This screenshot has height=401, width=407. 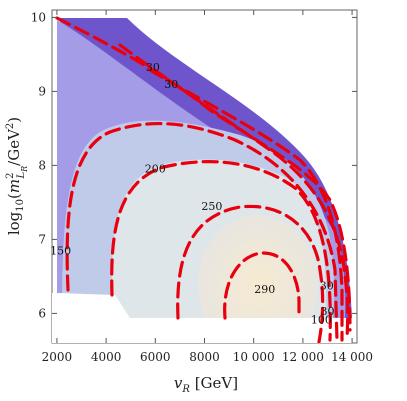 I want to click on svg-text: log10(m2LR/GeV2), so click(x=17, y=176).